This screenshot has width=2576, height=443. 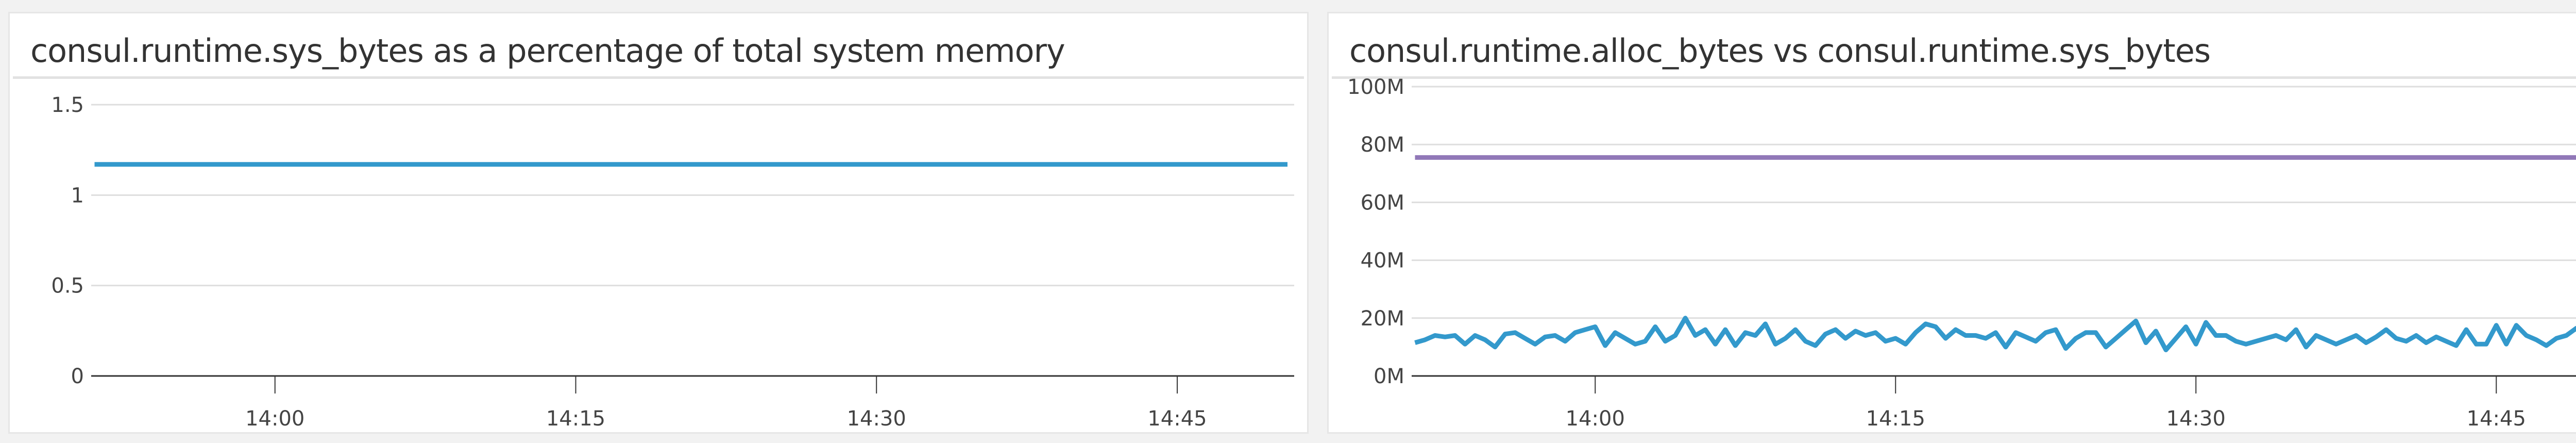 I want to click on y-tick-label: 100M, so click(x=1375, y=87).